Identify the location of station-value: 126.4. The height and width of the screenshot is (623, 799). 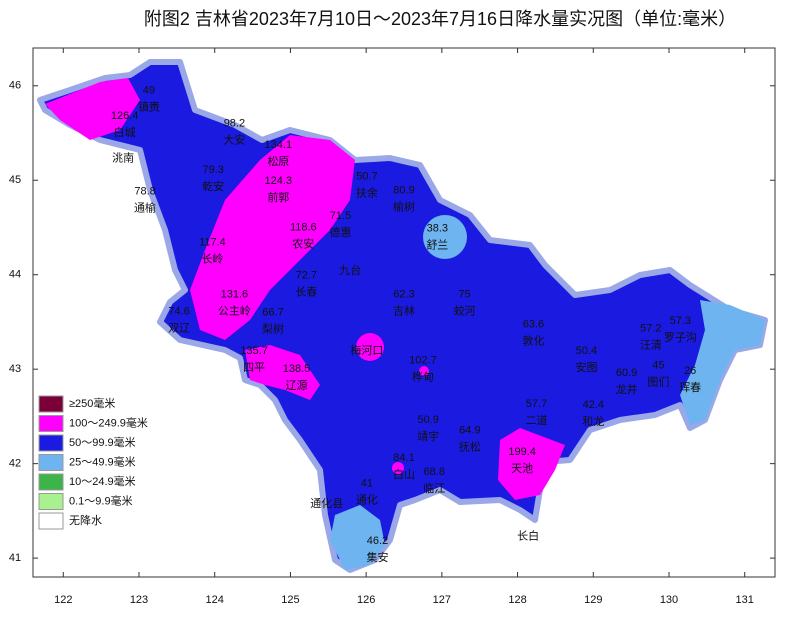
(125, 116).